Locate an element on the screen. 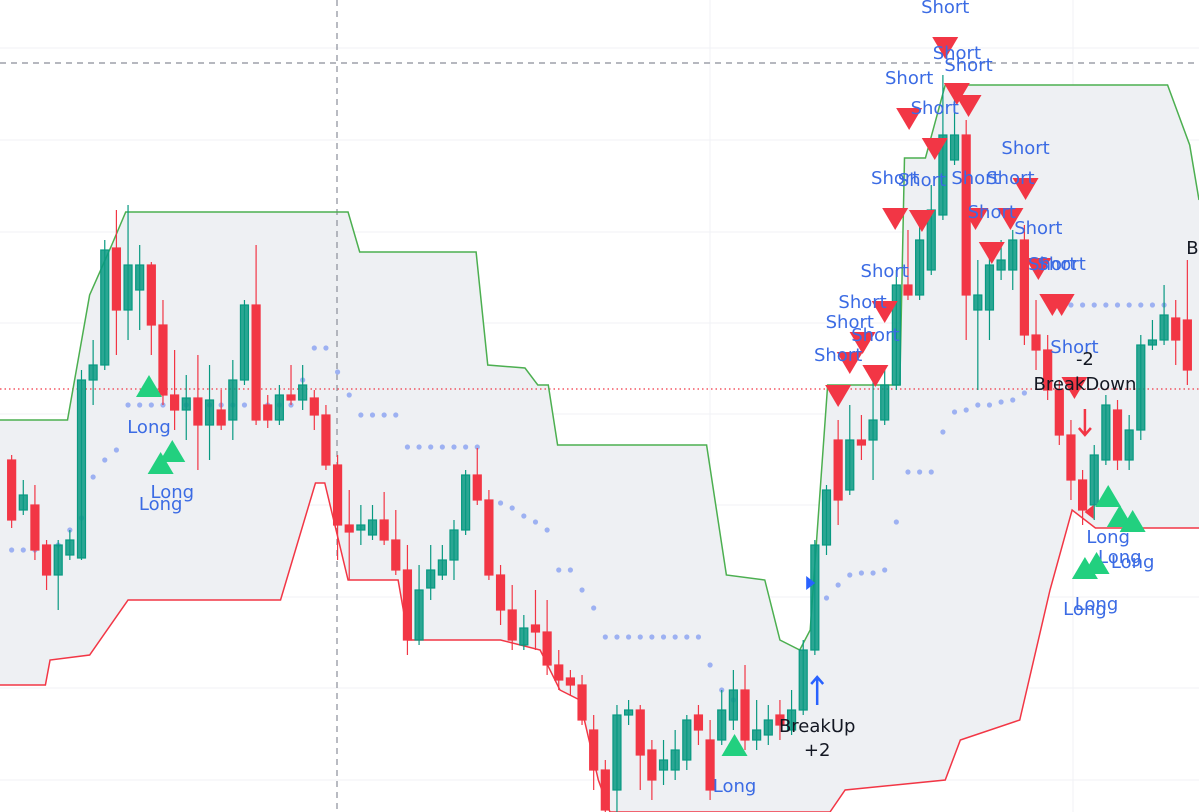  event-change: -2 is located at coordinates (1085, 359).